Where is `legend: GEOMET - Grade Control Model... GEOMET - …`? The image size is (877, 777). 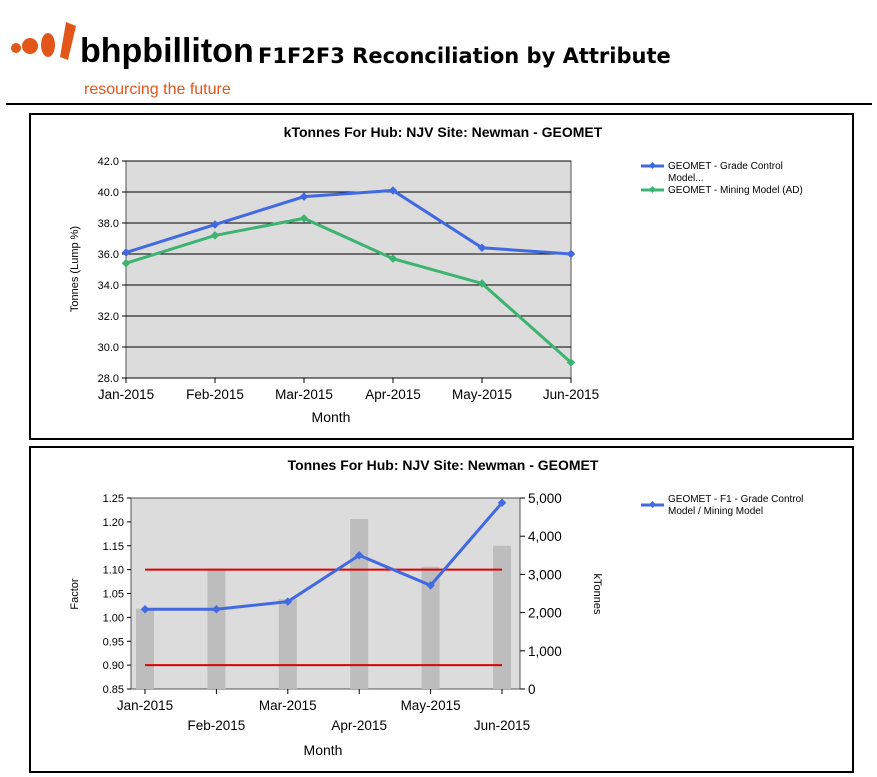
legend: GEOMET - Grade Control Model... GEOMET - … is located at coordinates (722, 178).